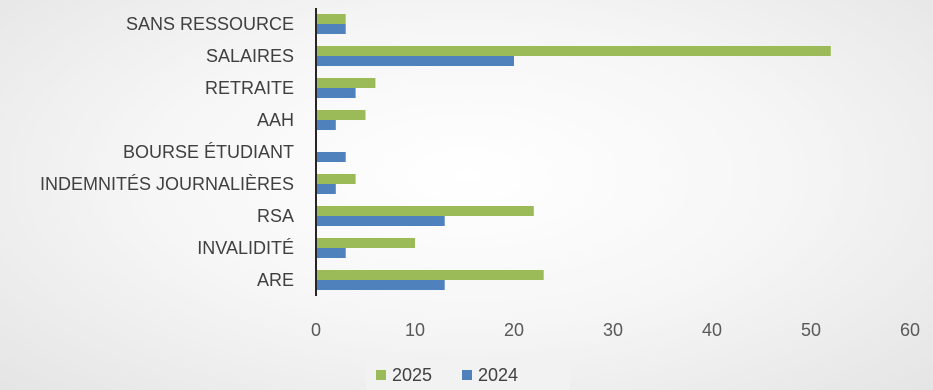  What do you see at coordinates (498, 375) in the screenshot?
I see `legend-label-2024: 2024` at bounding box center [498, 375].